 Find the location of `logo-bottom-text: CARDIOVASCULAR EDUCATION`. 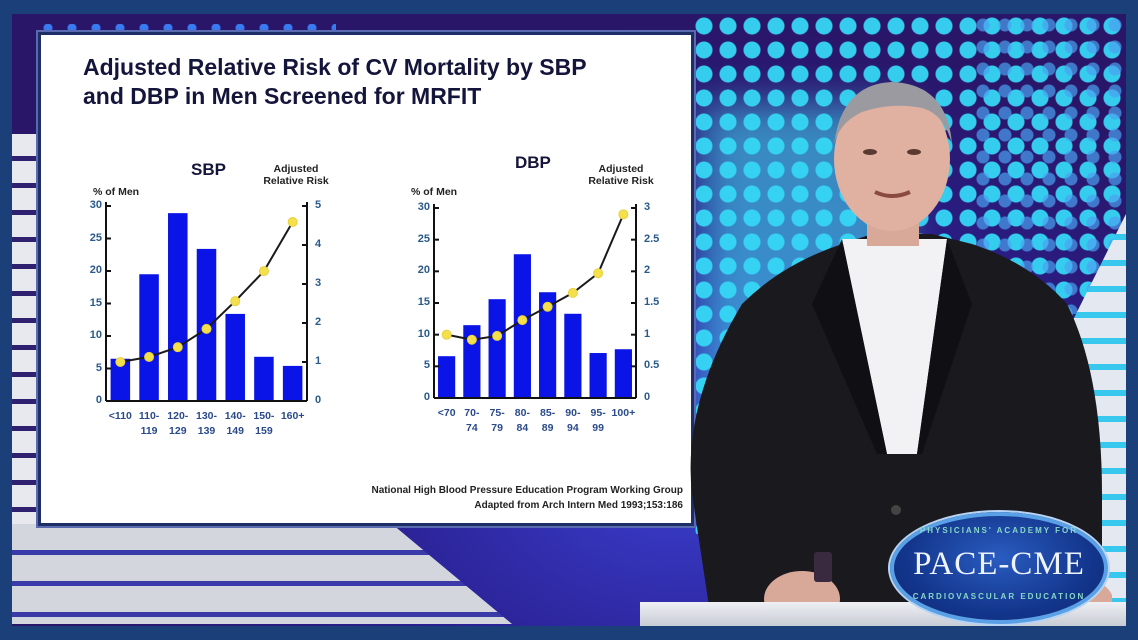

logo-bottom-text: CARDIOVASCULAR EDUCATION is located at coordinates (999, 596).